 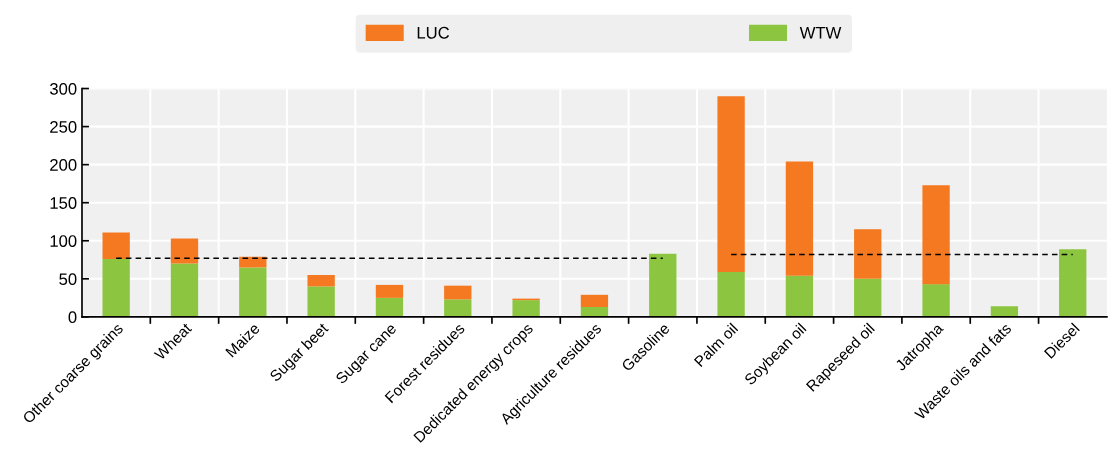 I want to click on y-tick-label: 200, so click(x=63, y=165).